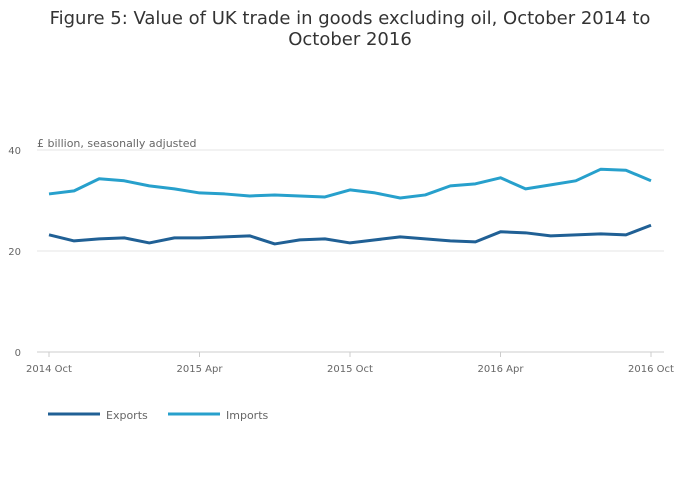 The height and width of the screenshot is (502, 700). I want to click on legend-label: Imports, so click(247, 415).